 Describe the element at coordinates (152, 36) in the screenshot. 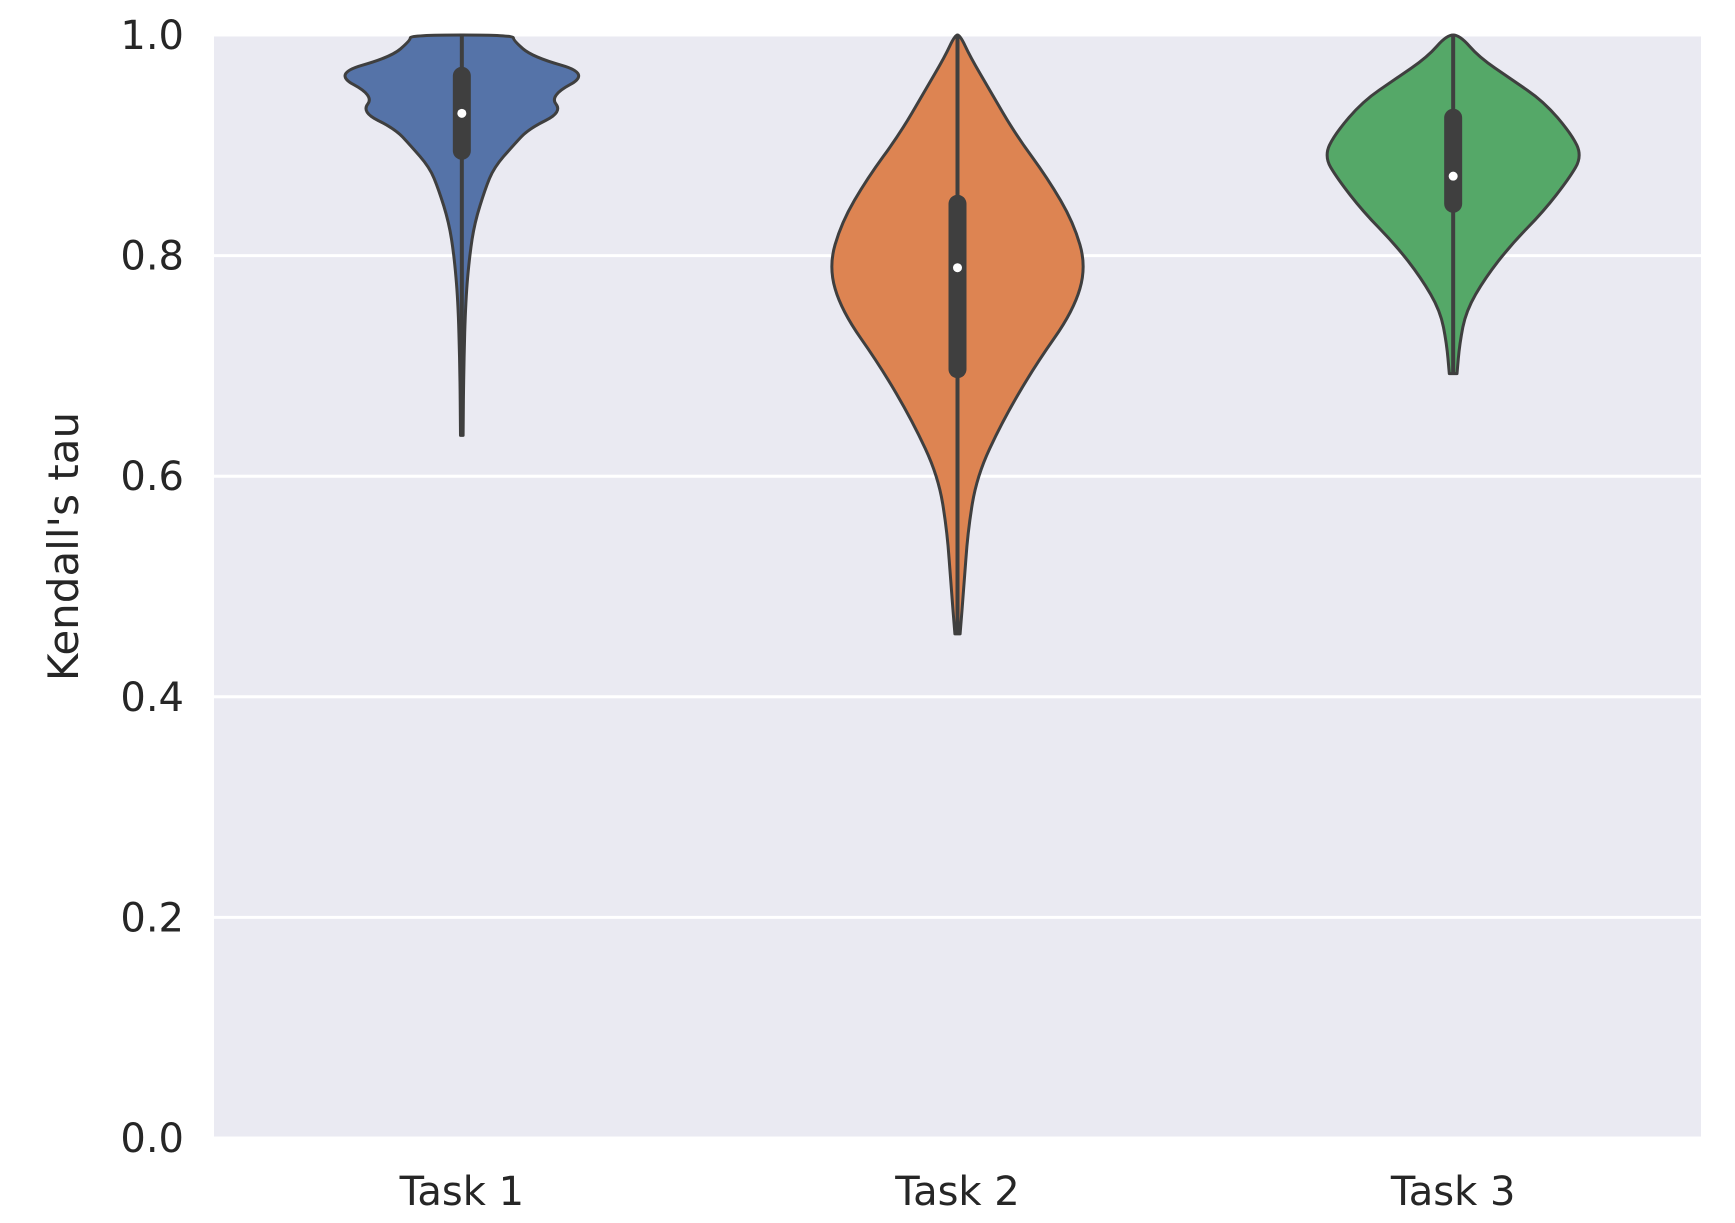

I see `y-tick-label: 1.0` at that location.